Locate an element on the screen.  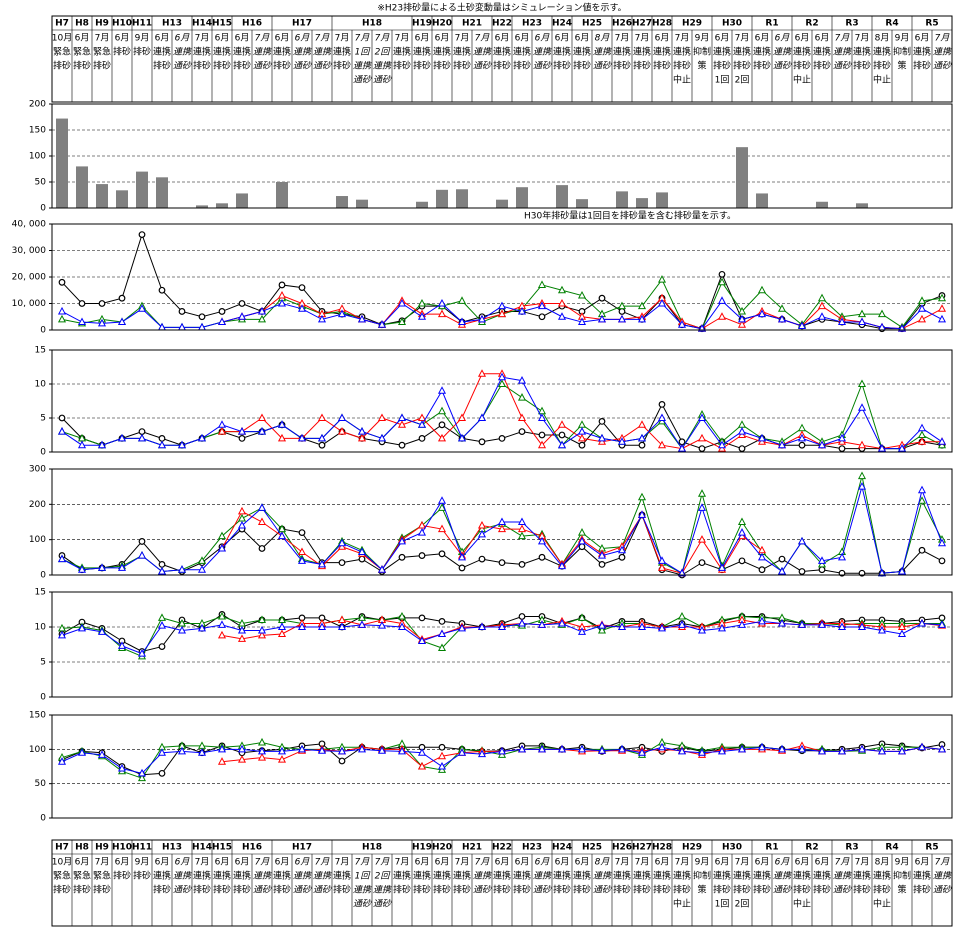
event-label: 9月 is located at coordinates (702, 38).